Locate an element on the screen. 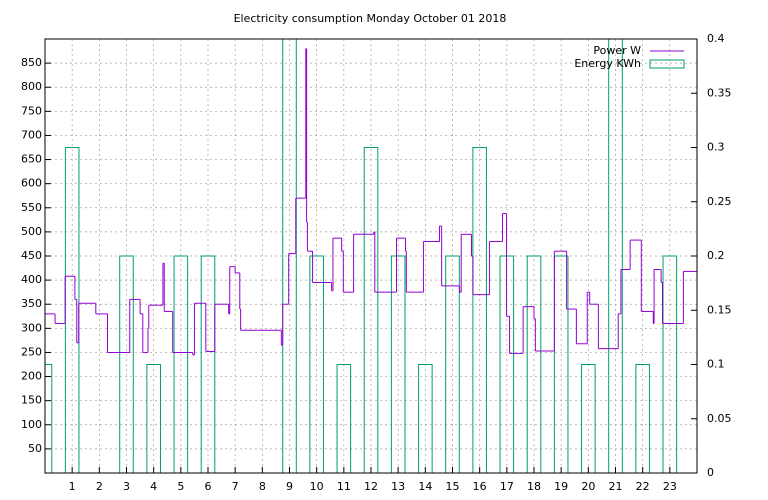 The image size is (768, 500). x-tick-label: 4 is located at coordinates (153, 486).